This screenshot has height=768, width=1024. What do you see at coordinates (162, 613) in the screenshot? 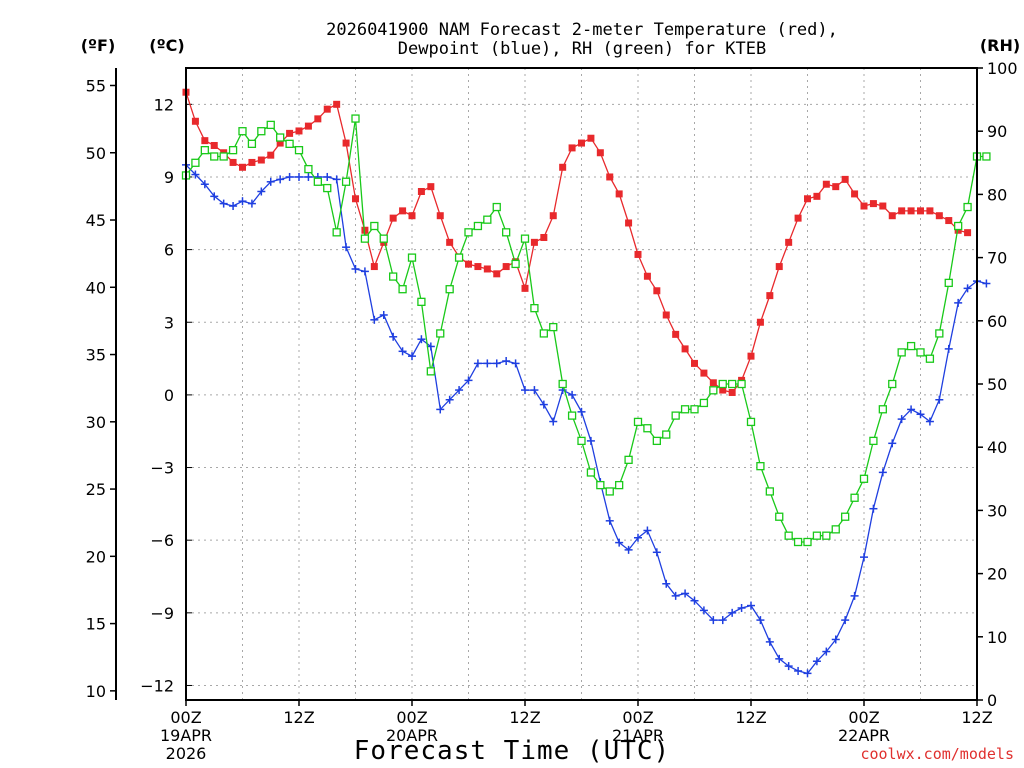
I see `celsius-tick-label: −9` at bounding box center [162, 613].